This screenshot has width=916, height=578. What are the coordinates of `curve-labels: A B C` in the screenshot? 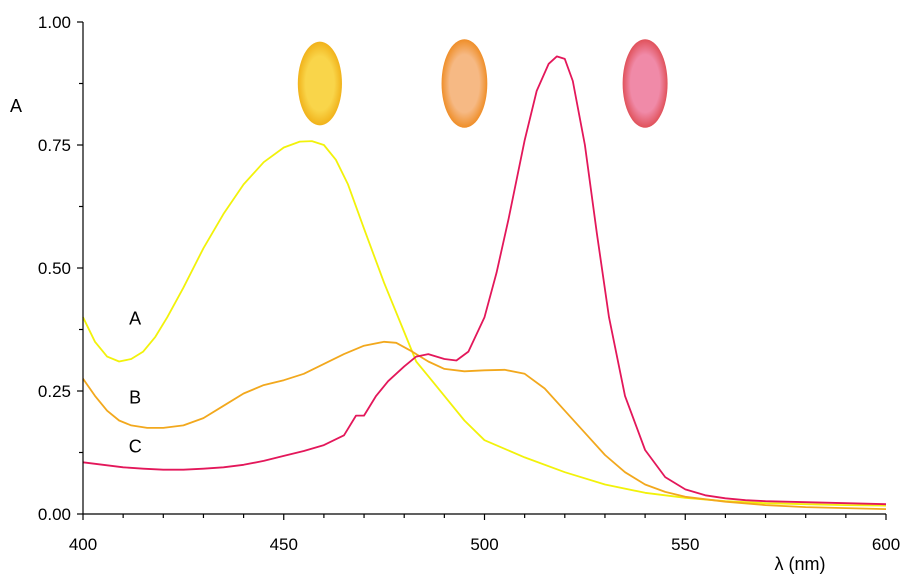 It's located at (135, 383).